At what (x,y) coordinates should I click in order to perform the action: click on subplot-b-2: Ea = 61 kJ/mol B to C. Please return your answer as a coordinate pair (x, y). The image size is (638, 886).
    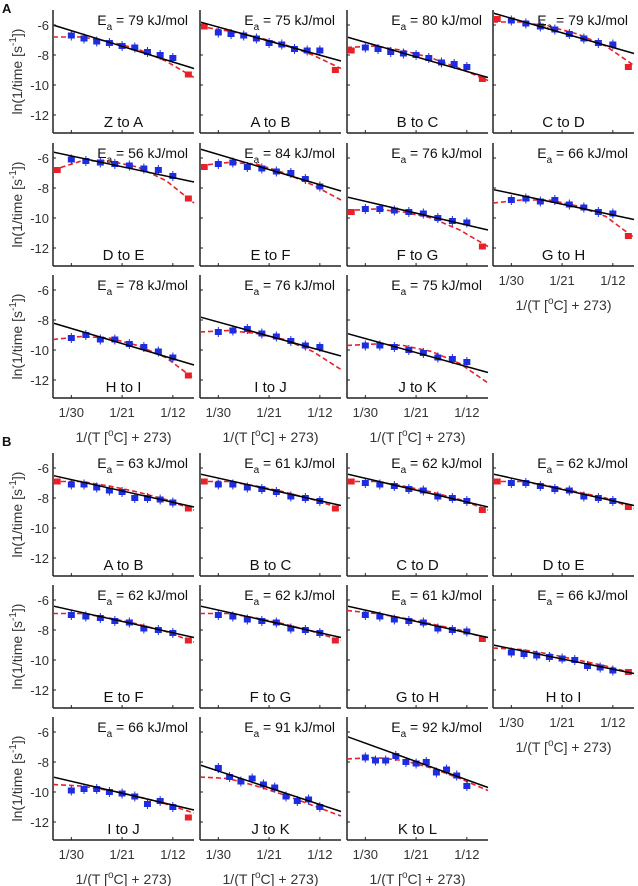
    Looking at the image, I should click on (270, 515).